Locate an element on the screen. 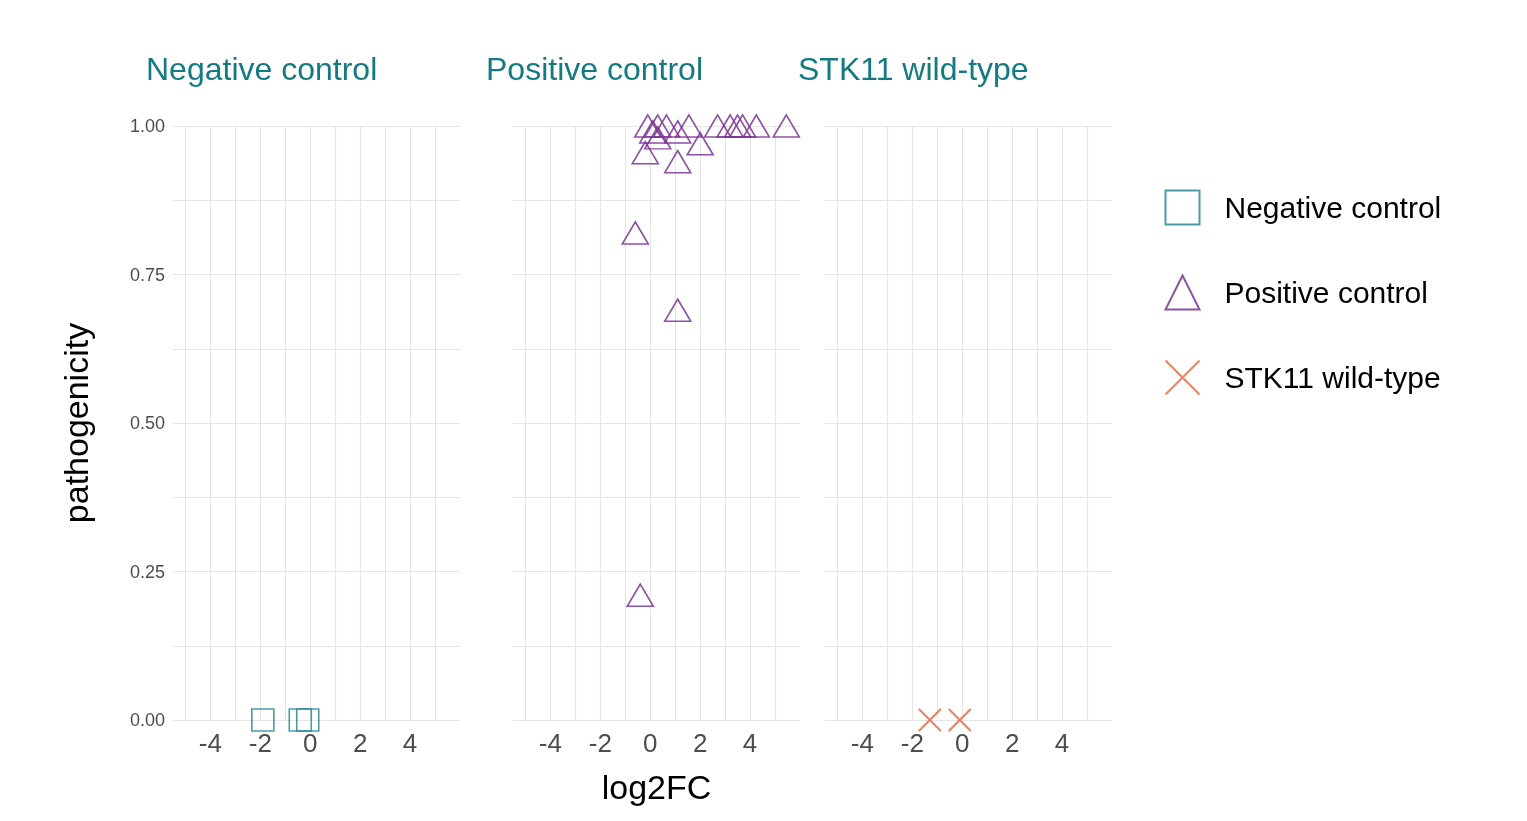 This screenshot has height=821, width=1527. y-tick-label: 0.00 is located at coordinates (147, 720).